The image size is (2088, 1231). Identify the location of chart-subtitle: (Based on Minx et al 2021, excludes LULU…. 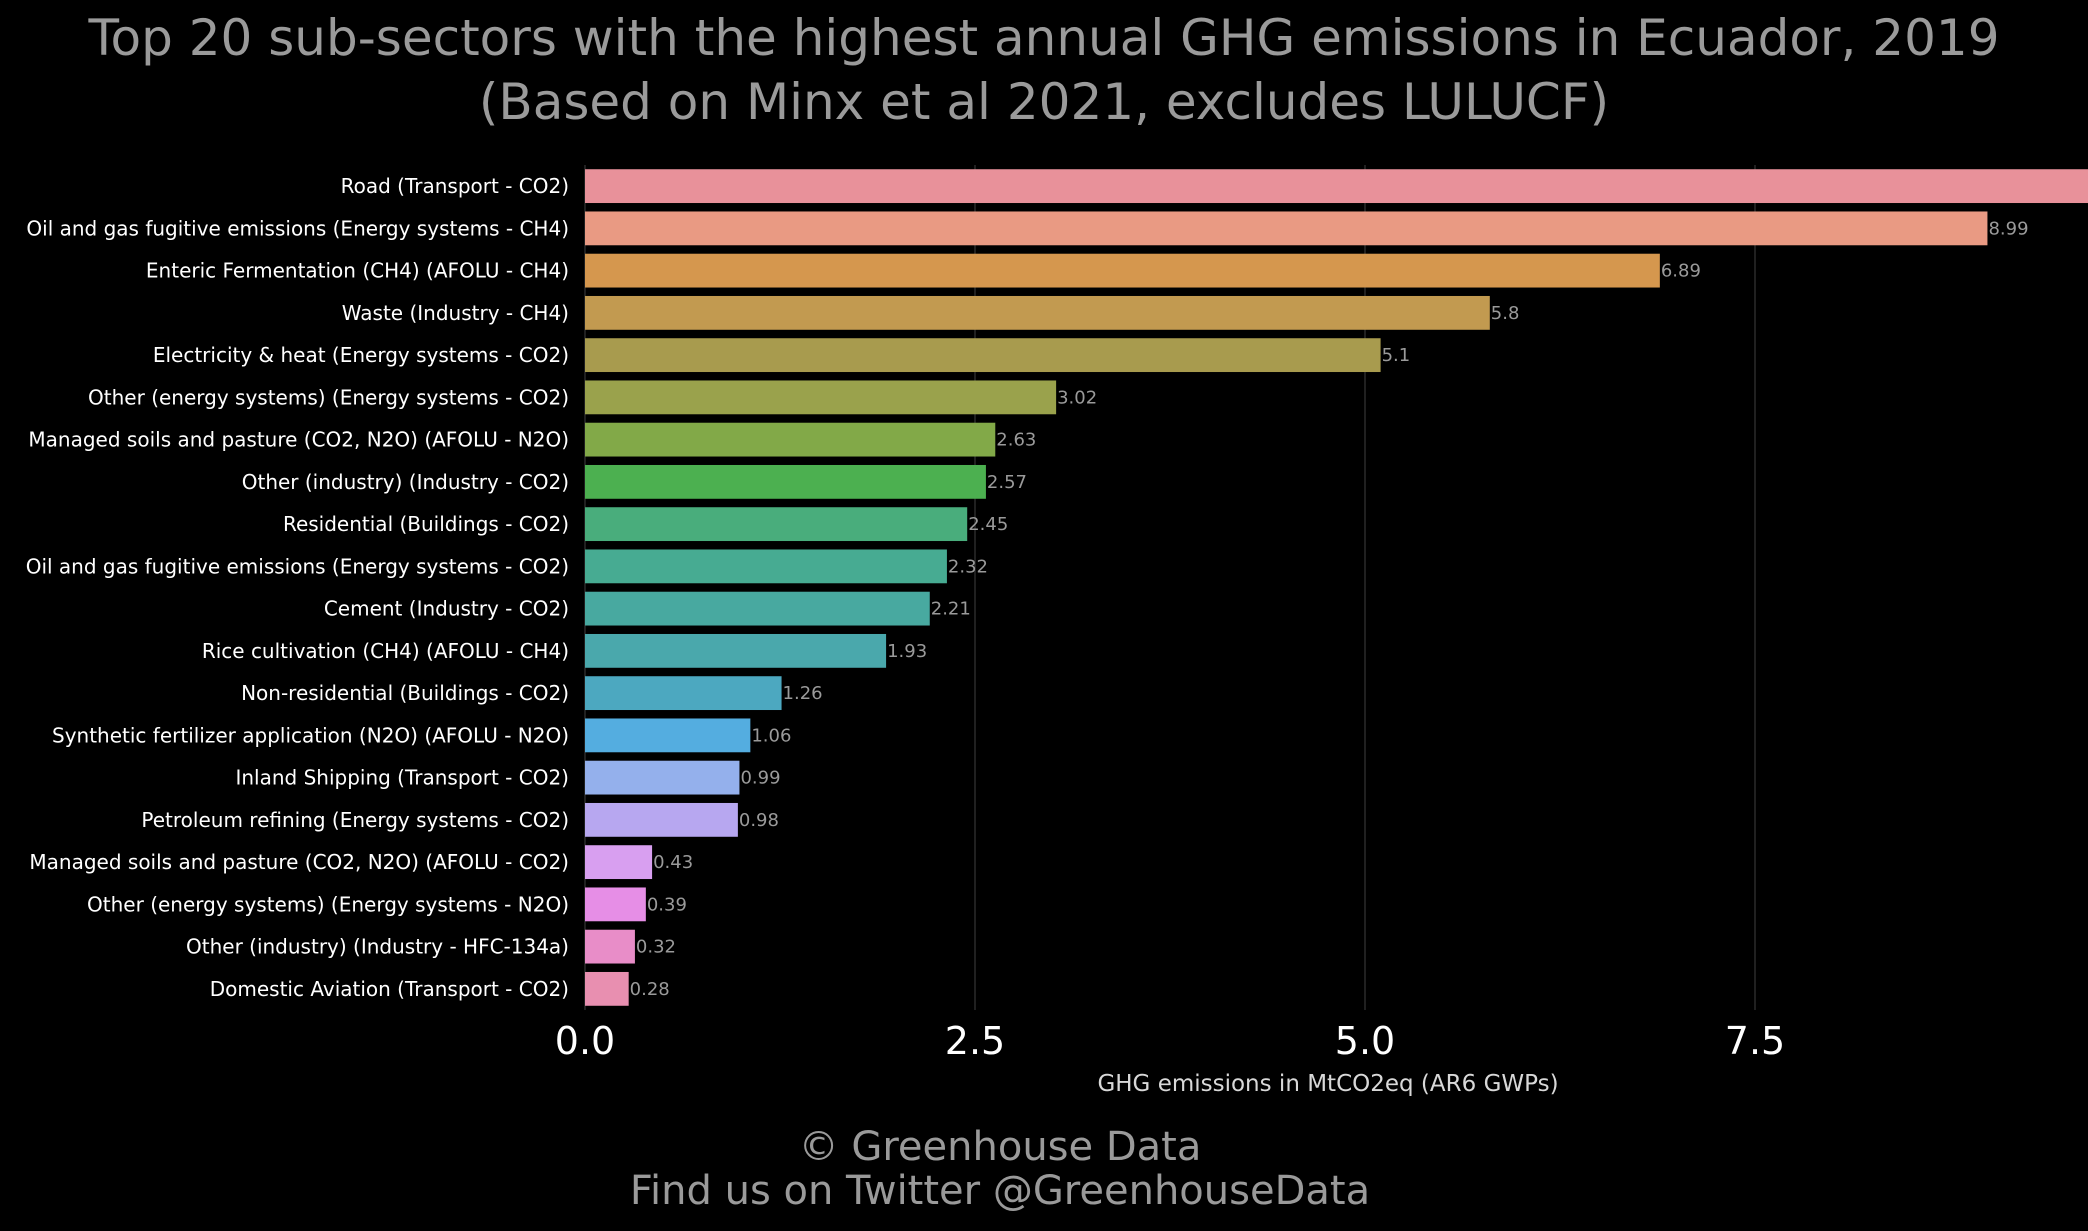
(1044, 102).